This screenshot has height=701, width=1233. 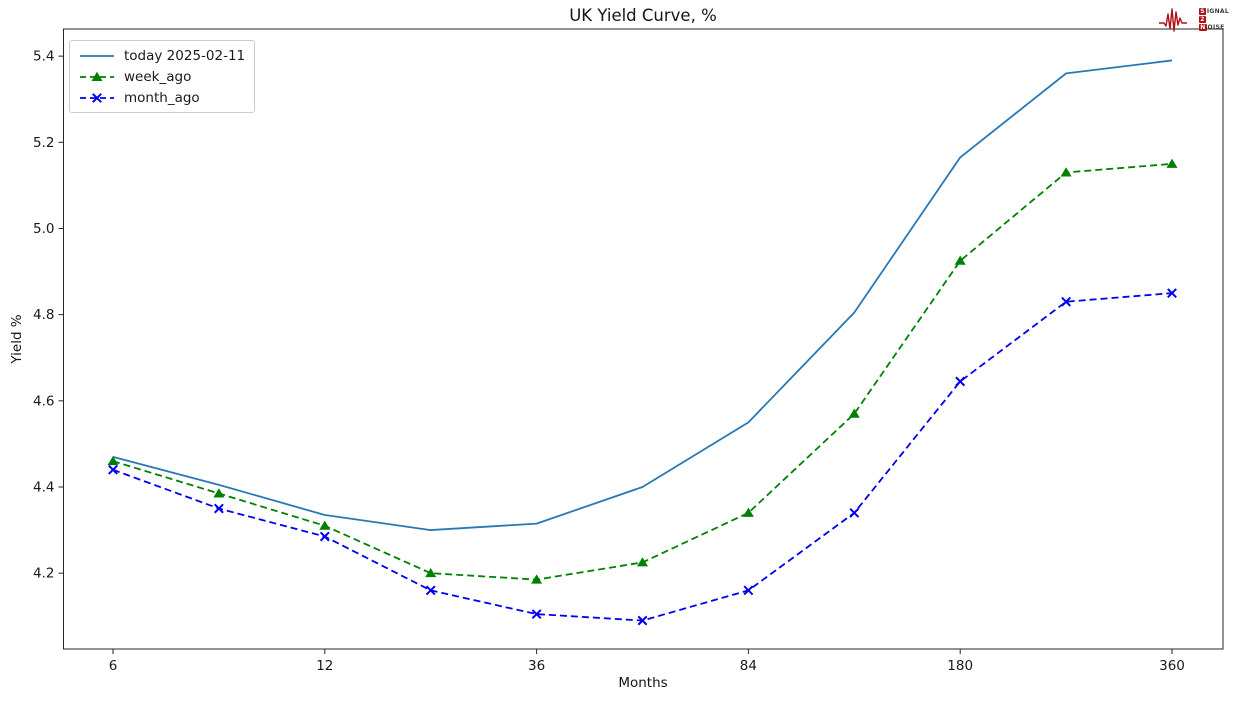 I want to click on ecg-waveform-icon, so click(x=1173, y=20).